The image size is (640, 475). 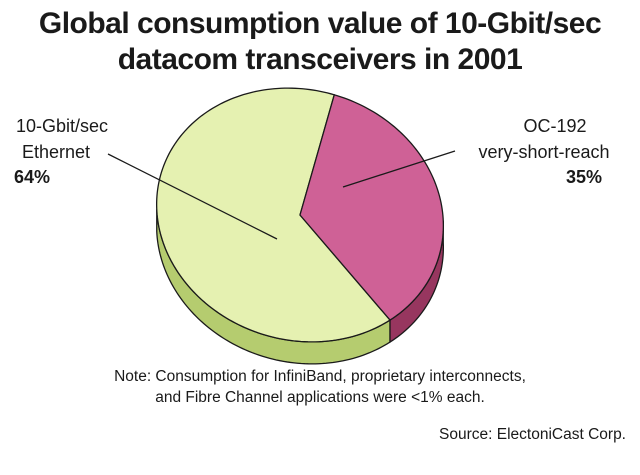 What do you see at coordinates (32, 177) in the screenshot?
I see `slice-value-ethernet: 64%` at bounding box center [32, 177].